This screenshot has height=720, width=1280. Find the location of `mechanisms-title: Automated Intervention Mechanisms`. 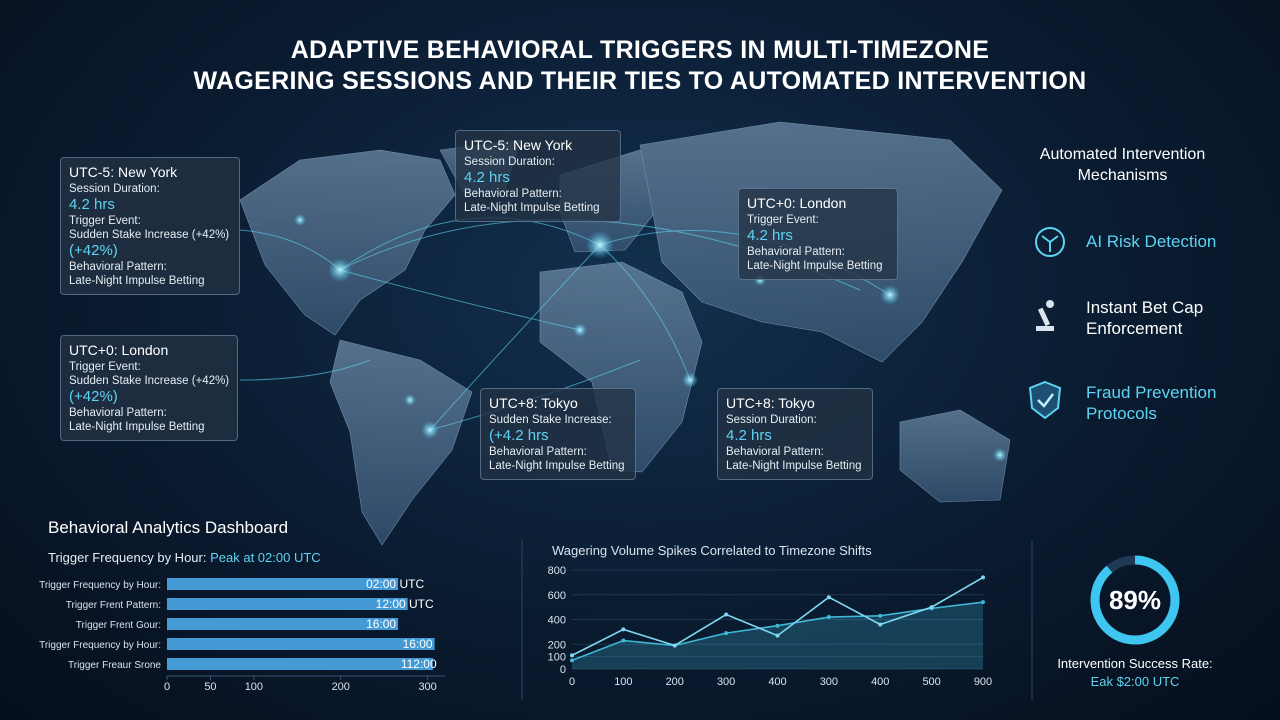

mechanisms-title: Automated Intervention Mechanisms is located at coordinates (1122, 165).